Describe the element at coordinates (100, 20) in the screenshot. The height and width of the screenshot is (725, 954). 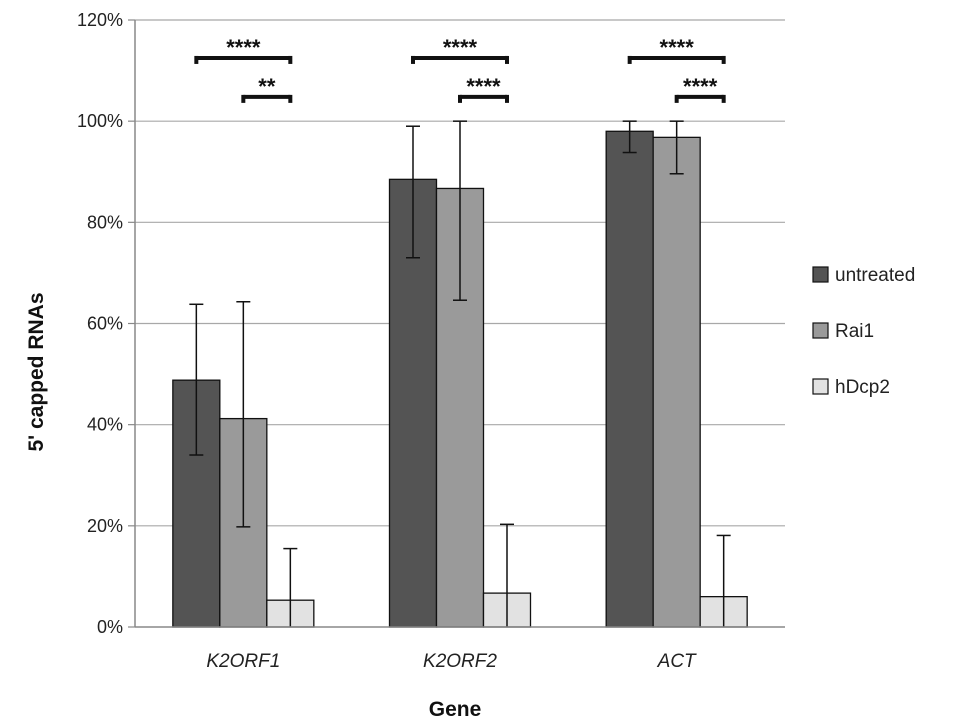
I see `y-tick-label: 120%` at that location.